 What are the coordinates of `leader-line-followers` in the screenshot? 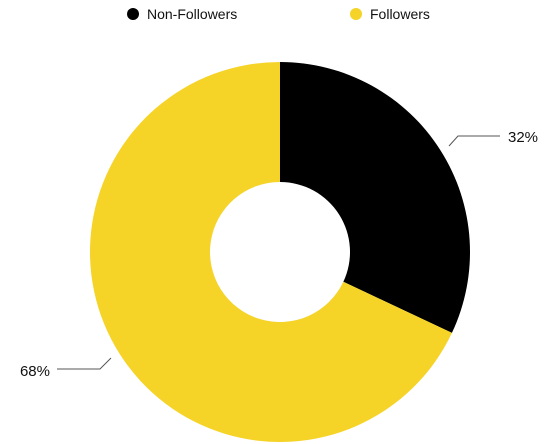 It's located at (84, 363).